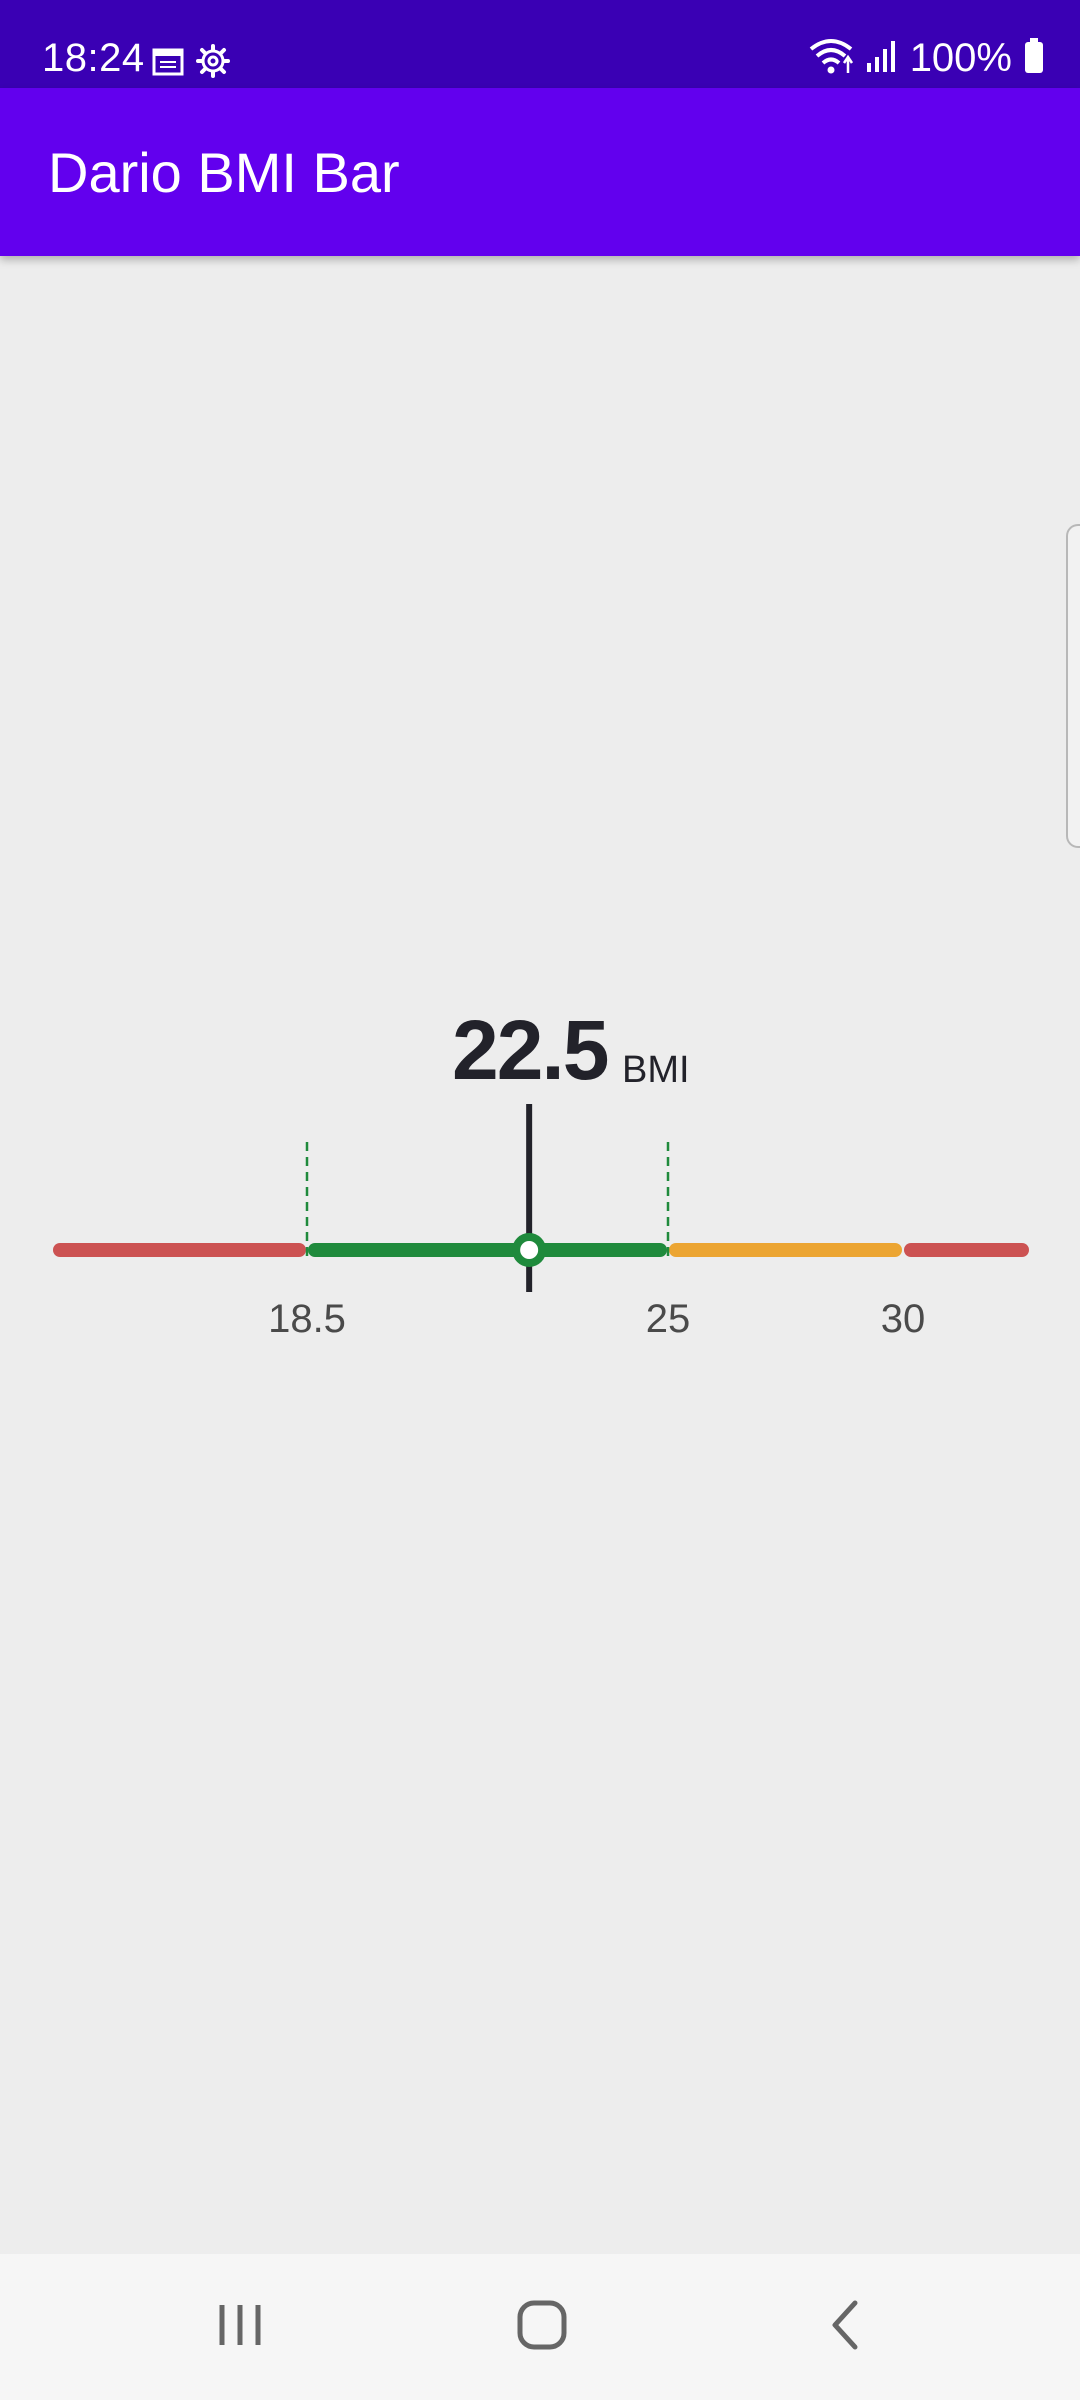 Image resolution: width=1080 pixels, height=2400 pixels. I want to click on back-button, so click(844, 2327).